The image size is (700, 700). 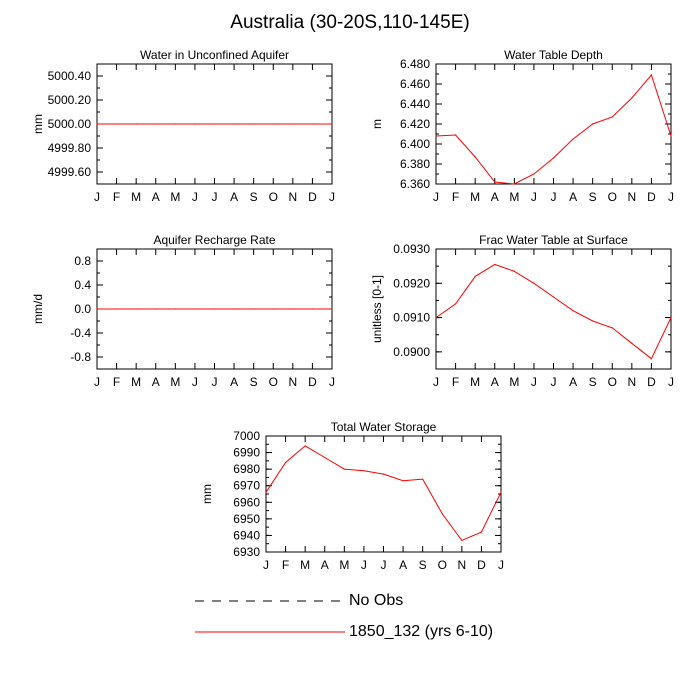 What do you see at coordinates (415, 124) in the screenshot?
I see `y-tick-label: 6.420` at bounding box center [415, 124].